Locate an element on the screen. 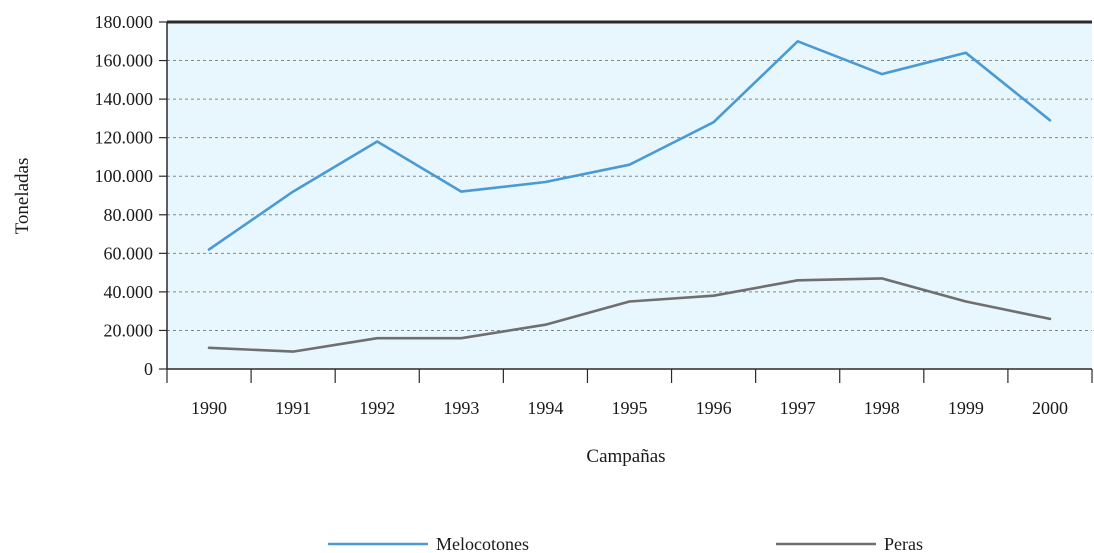 The width and height of the screenshot is (1094, 553). y-tick-label: 180.000 is located at coordinates (124, 22).